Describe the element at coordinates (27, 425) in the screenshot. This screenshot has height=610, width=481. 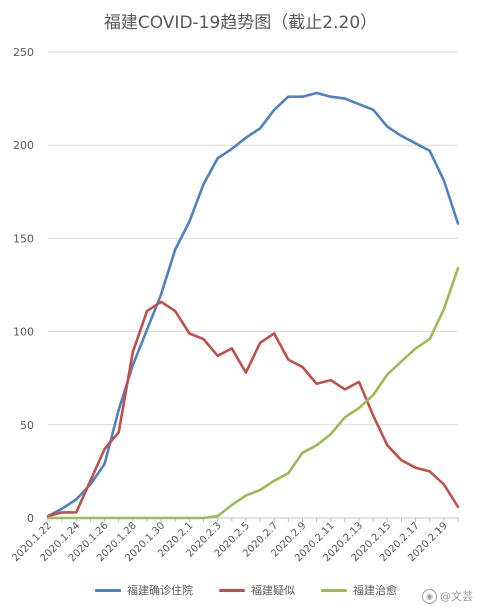
I see `y-tick-label-50: 50` at that location.